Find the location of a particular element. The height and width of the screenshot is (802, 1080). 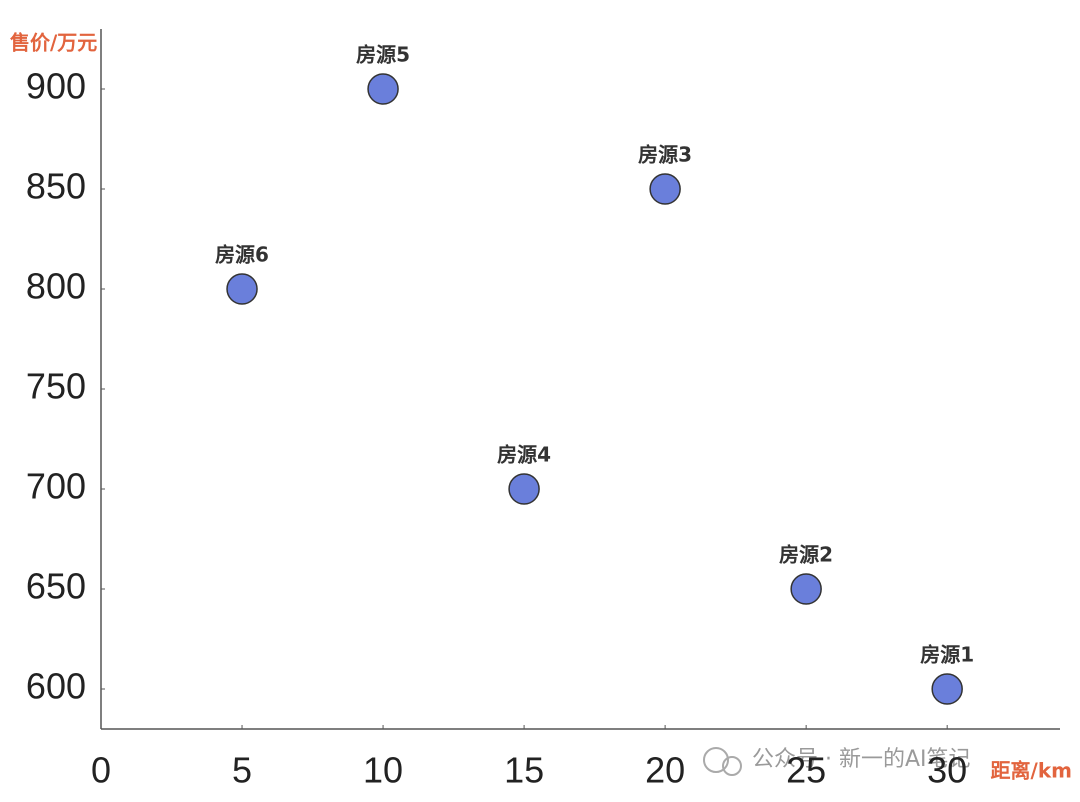

point-label: 房源4 is located at coordinates (524, 455).